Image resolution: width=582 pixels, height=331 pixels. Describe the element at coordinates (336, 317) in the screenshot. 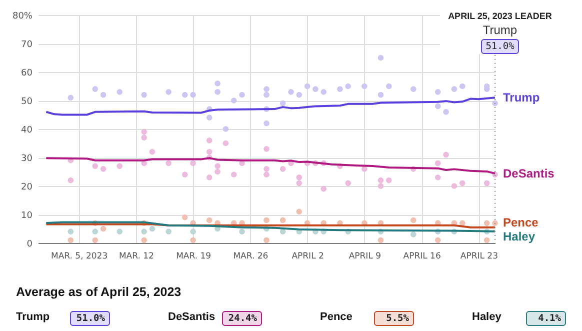

I see `text: Pence` at that location.